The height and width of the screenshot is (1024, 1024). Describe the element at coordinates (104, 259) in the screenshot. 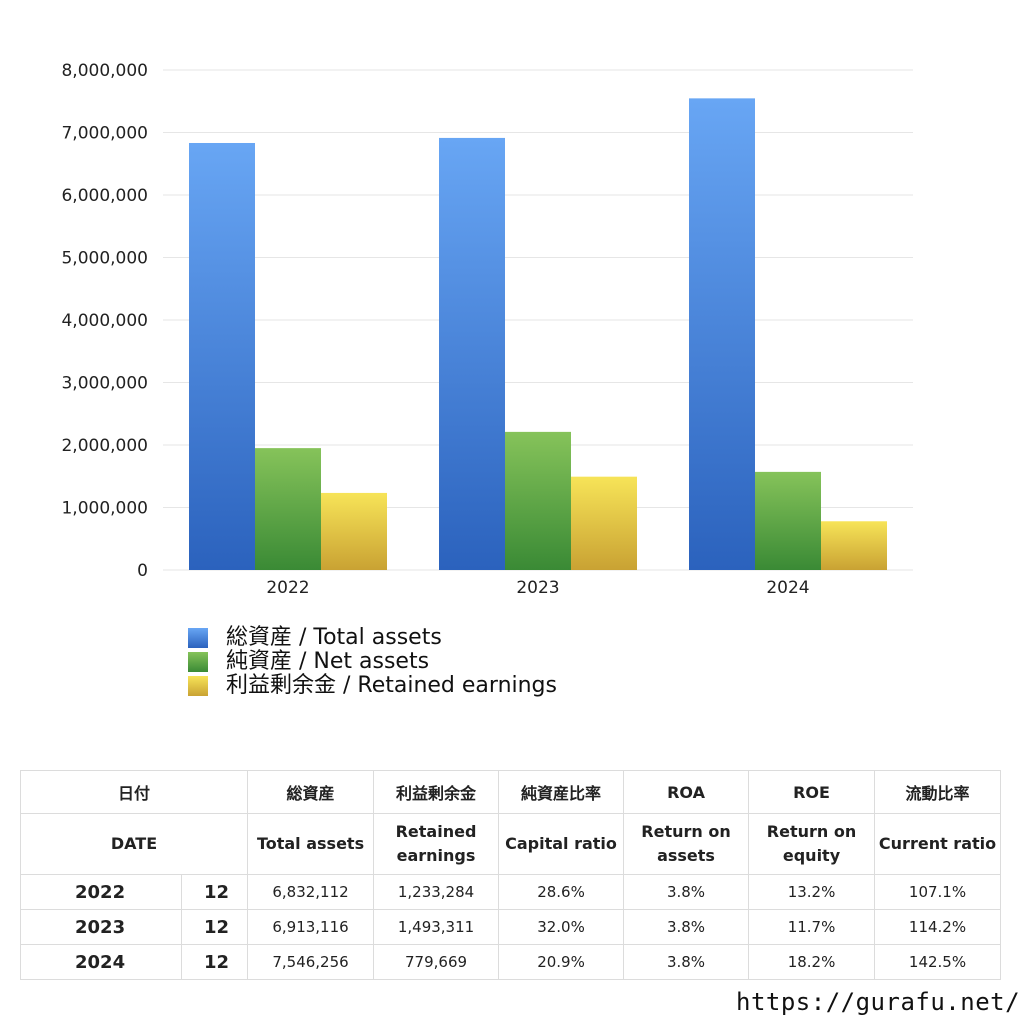

I see `y-tick-label: 5,000,000` at that location.